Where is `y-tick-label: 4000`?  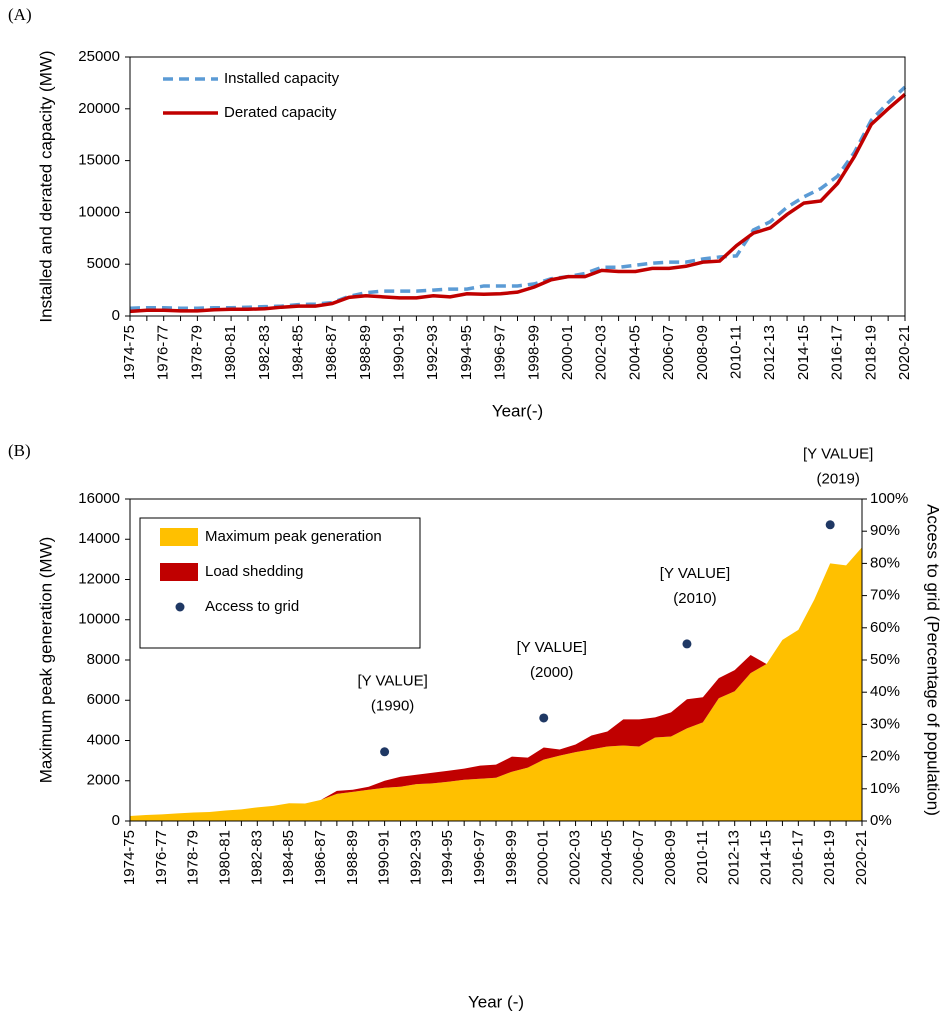 y-tick-label: 4000 is located at coordinates (103, 739).